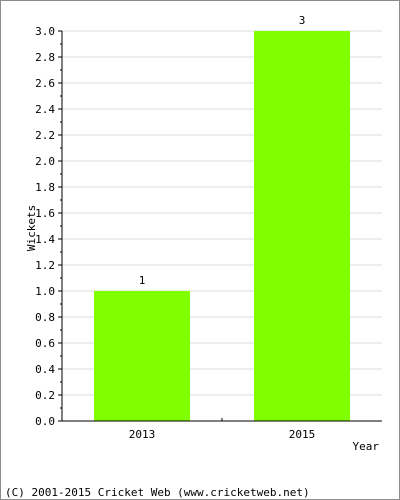  Describe the element at coordinates (31, 228) in the screenshot. I see `y-axis-label: Wickets` at that location.